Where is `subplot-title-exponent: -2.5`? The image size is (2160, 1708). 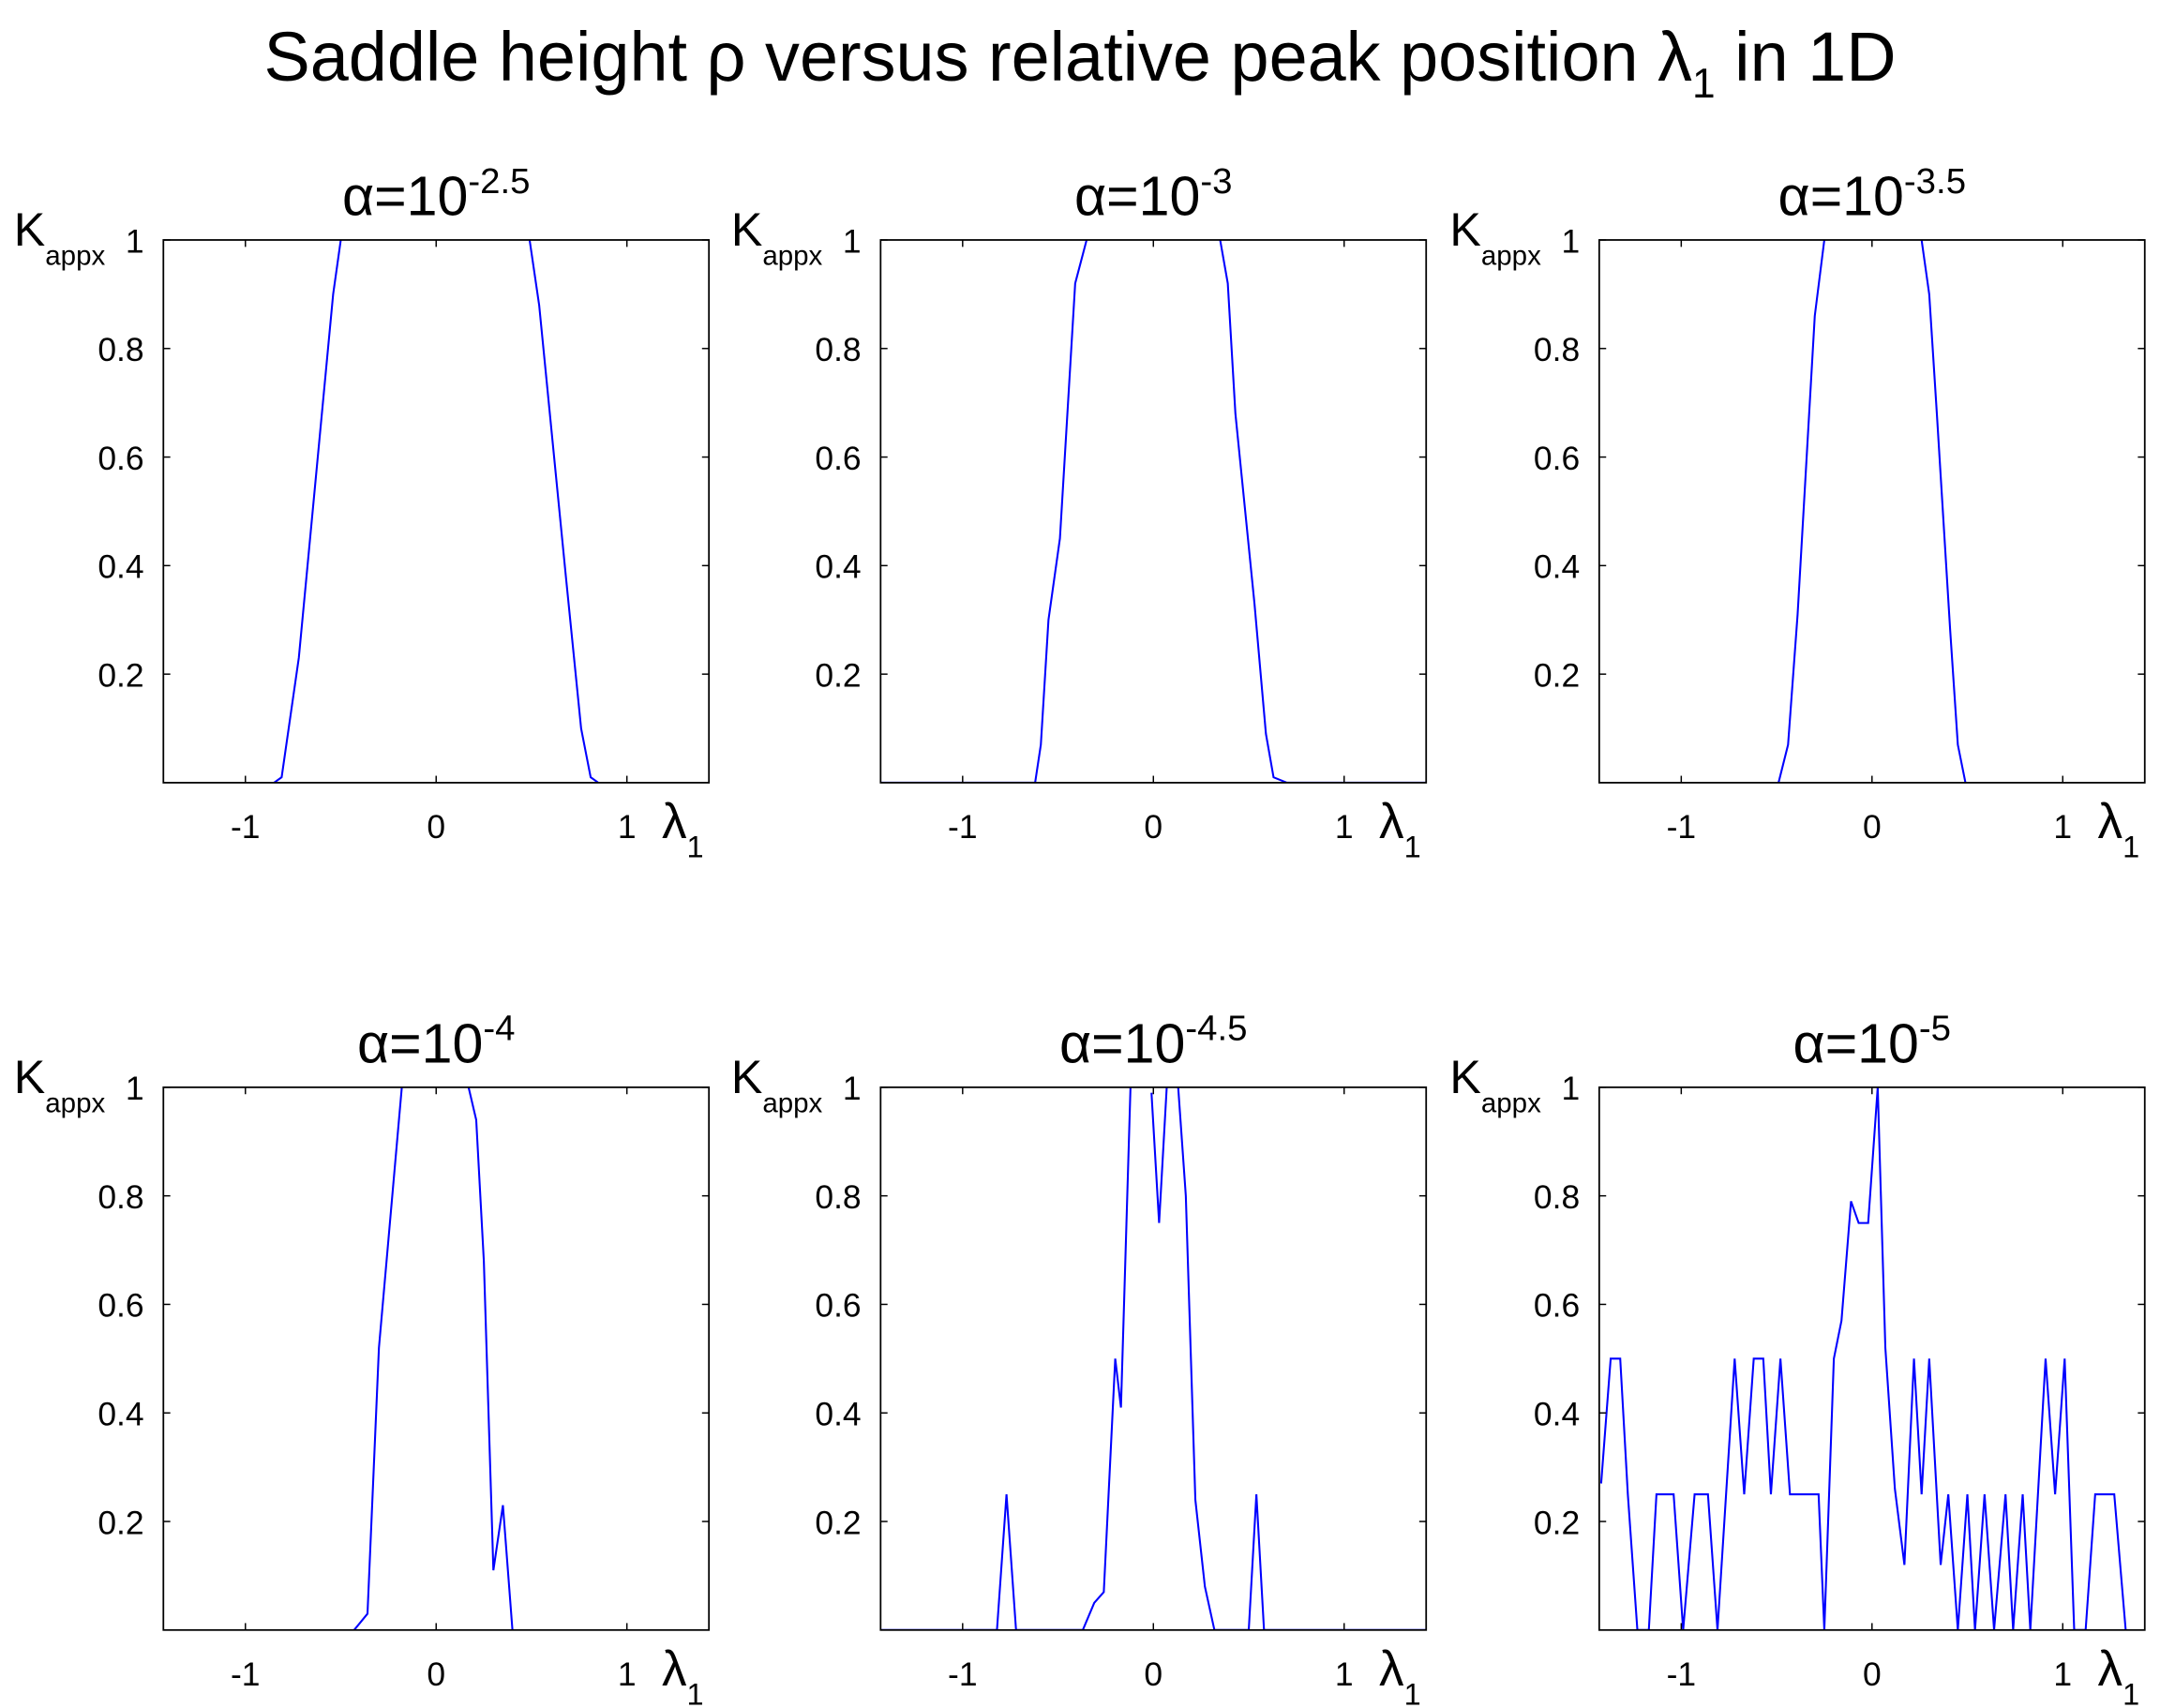
subplot-title-exponent: -2.5 is located at coordinates (499, 181).